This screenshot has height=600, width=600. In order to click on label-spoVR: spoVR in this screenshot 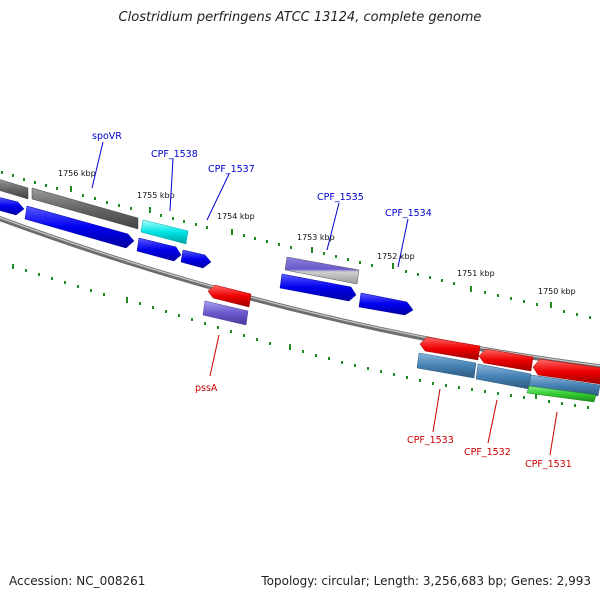, I will do `click(107, 136)`.